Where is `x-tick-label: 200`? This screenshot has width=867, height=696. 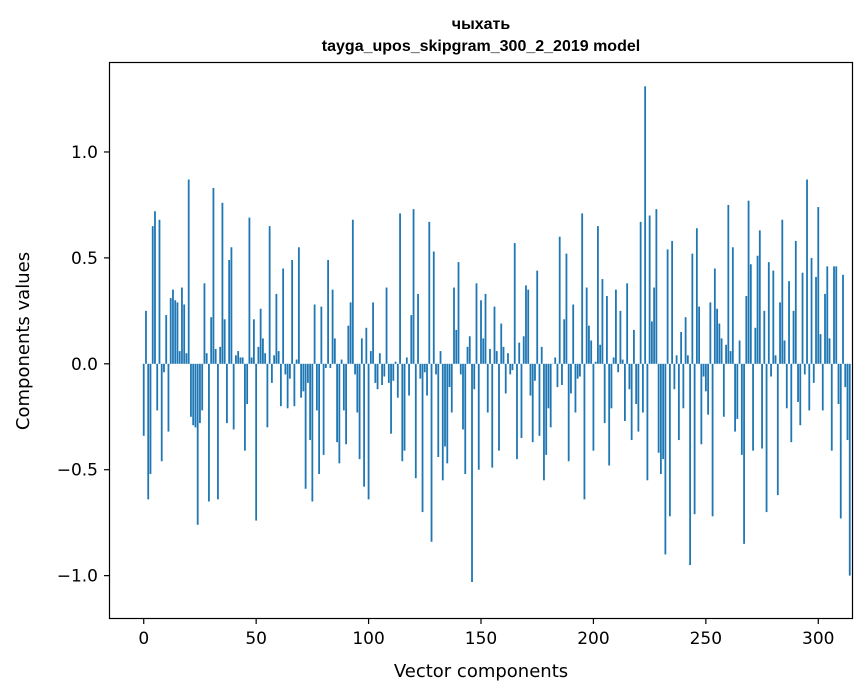 x-tick-label: 200 is located at coordinates (593, 639).